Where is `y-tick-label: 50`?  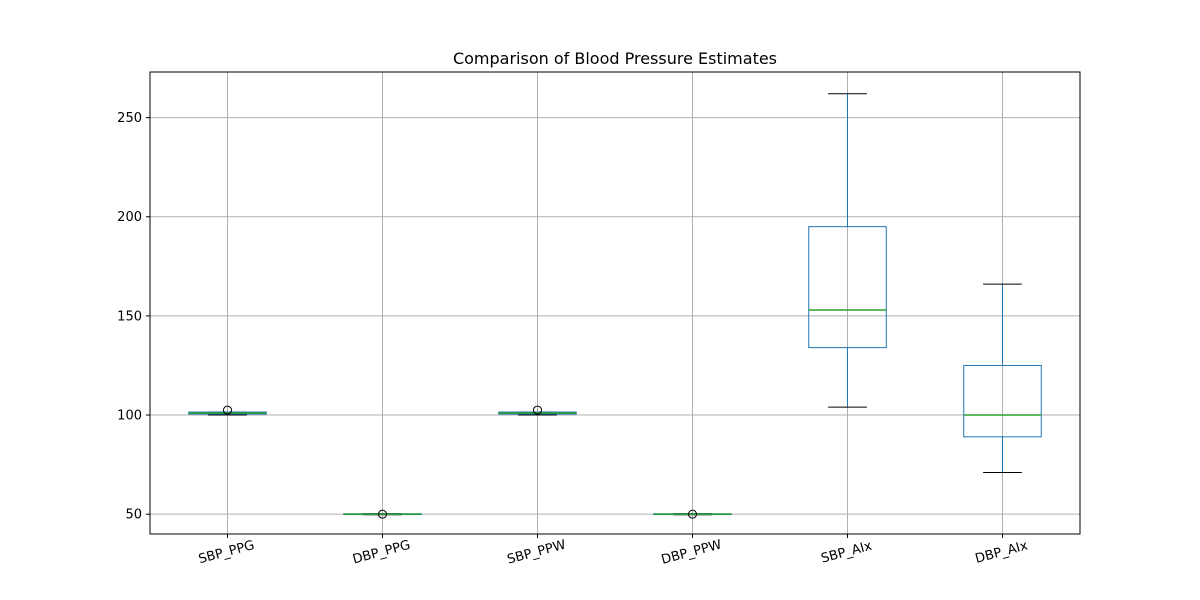
y-tick-label: 50 is located at coordinates (133, 515).